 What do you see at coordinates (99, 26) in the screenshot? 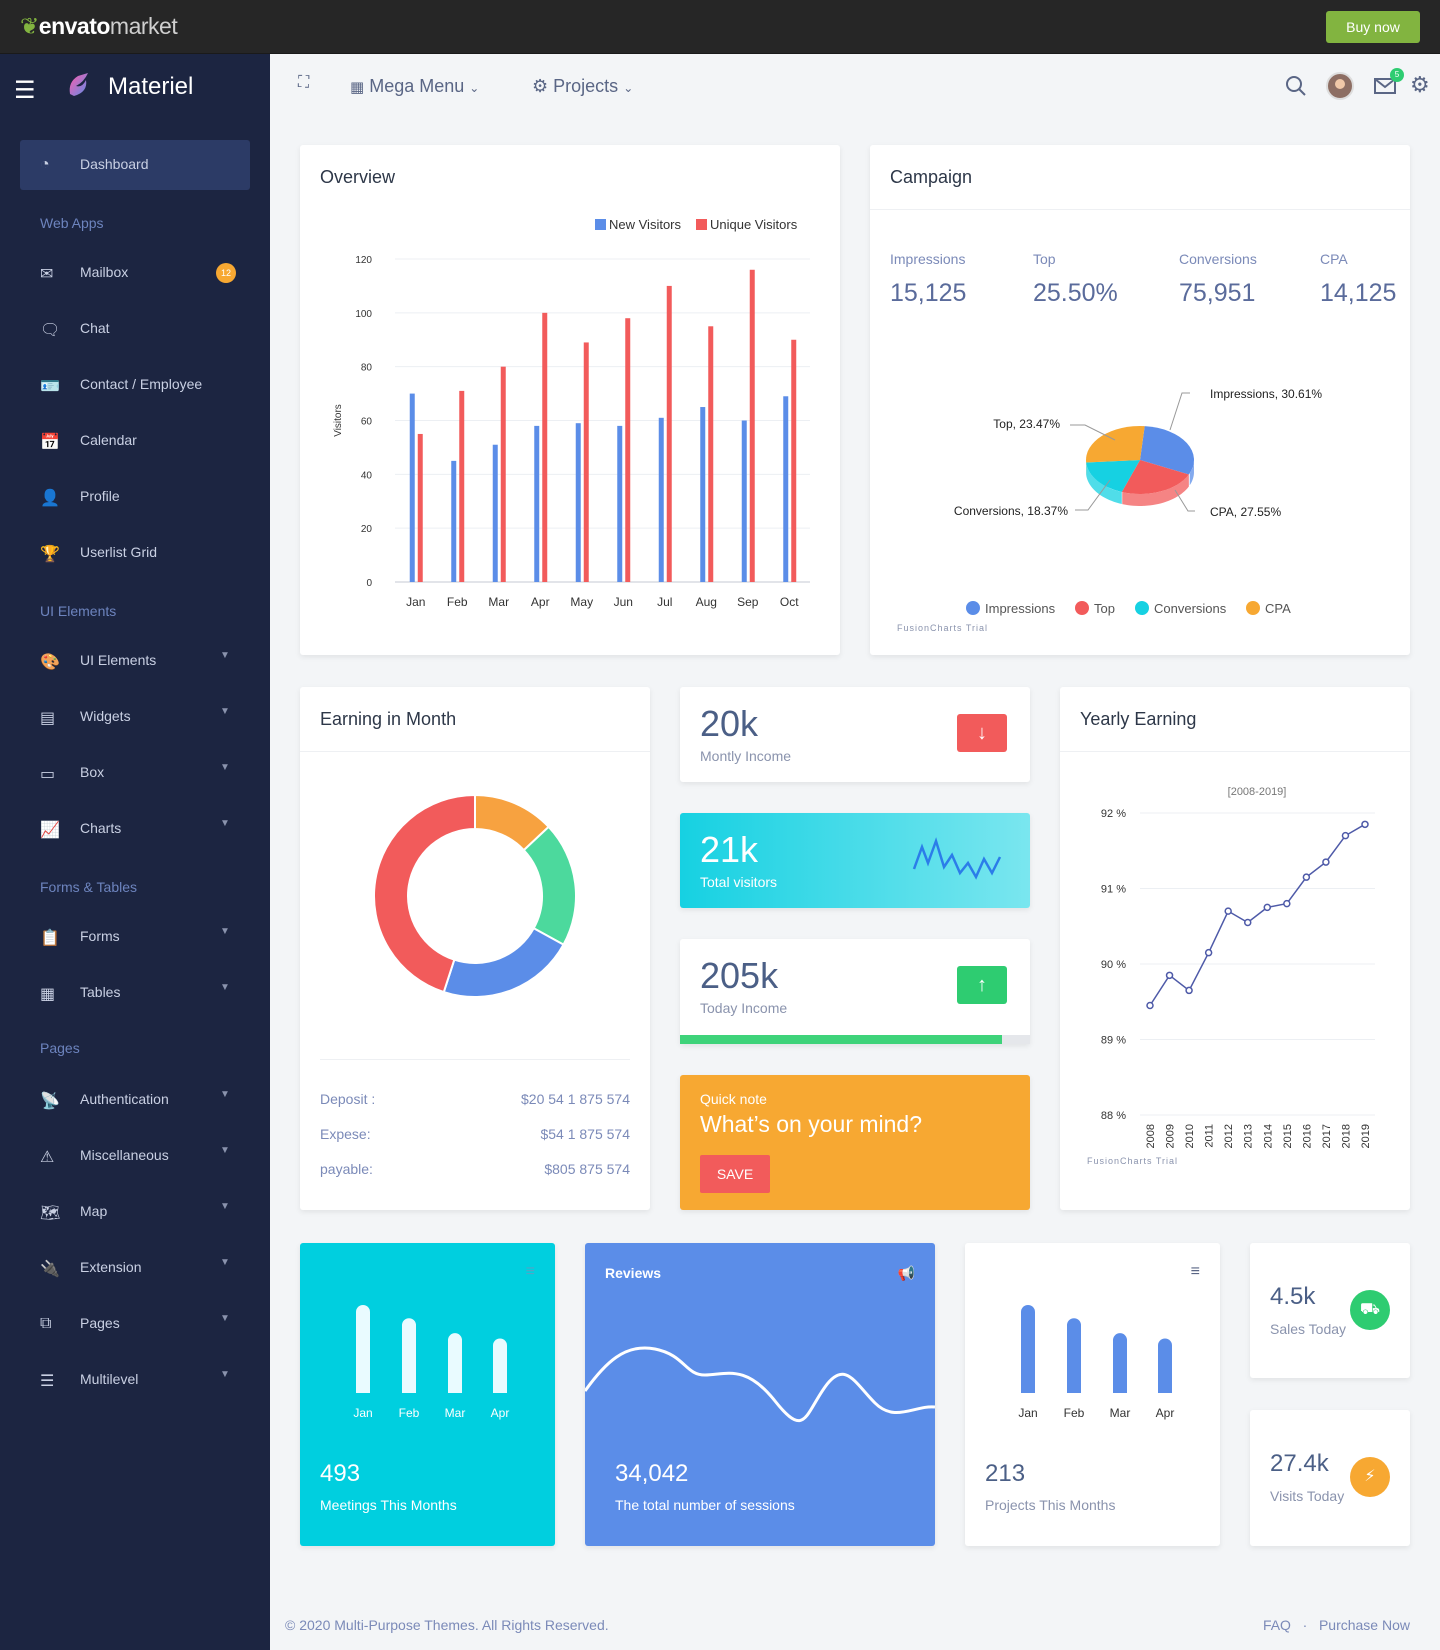
I see `envato-logo: ❦envatomarket` at bounding box center [99, 26].